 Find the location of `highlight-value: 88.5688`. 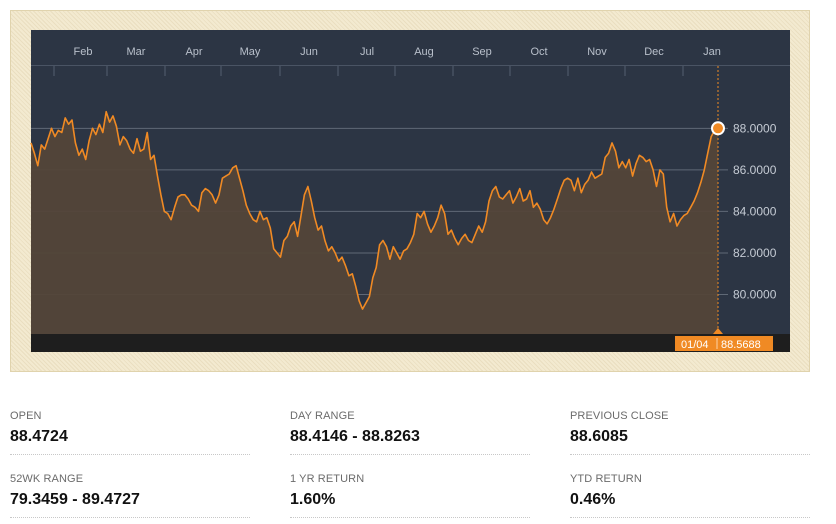

highlight-value: 88.5688 is located at coordinates (741, 345).